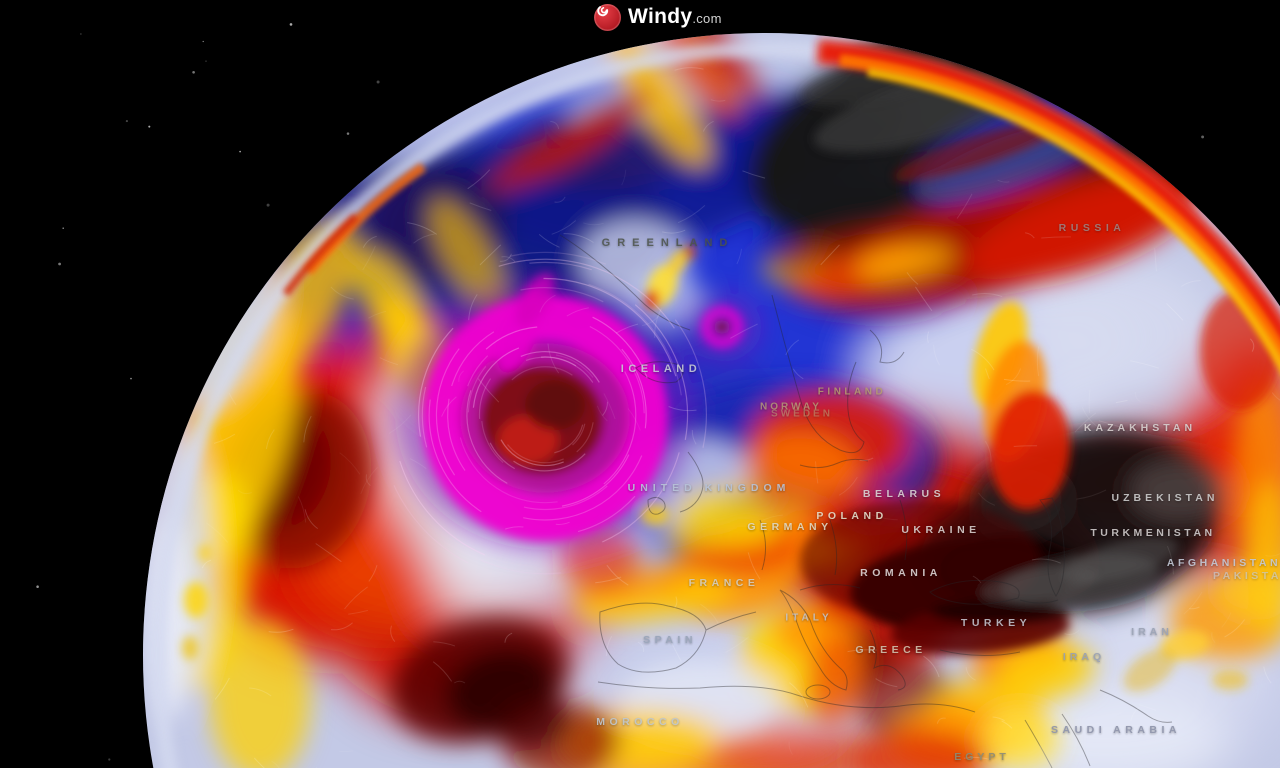 This screenshot has height=768, width=1280. What do you see at coordinates (707, 18) in the screenshot?
I see `brand-tld: .com` at bounding box center [707, 18].